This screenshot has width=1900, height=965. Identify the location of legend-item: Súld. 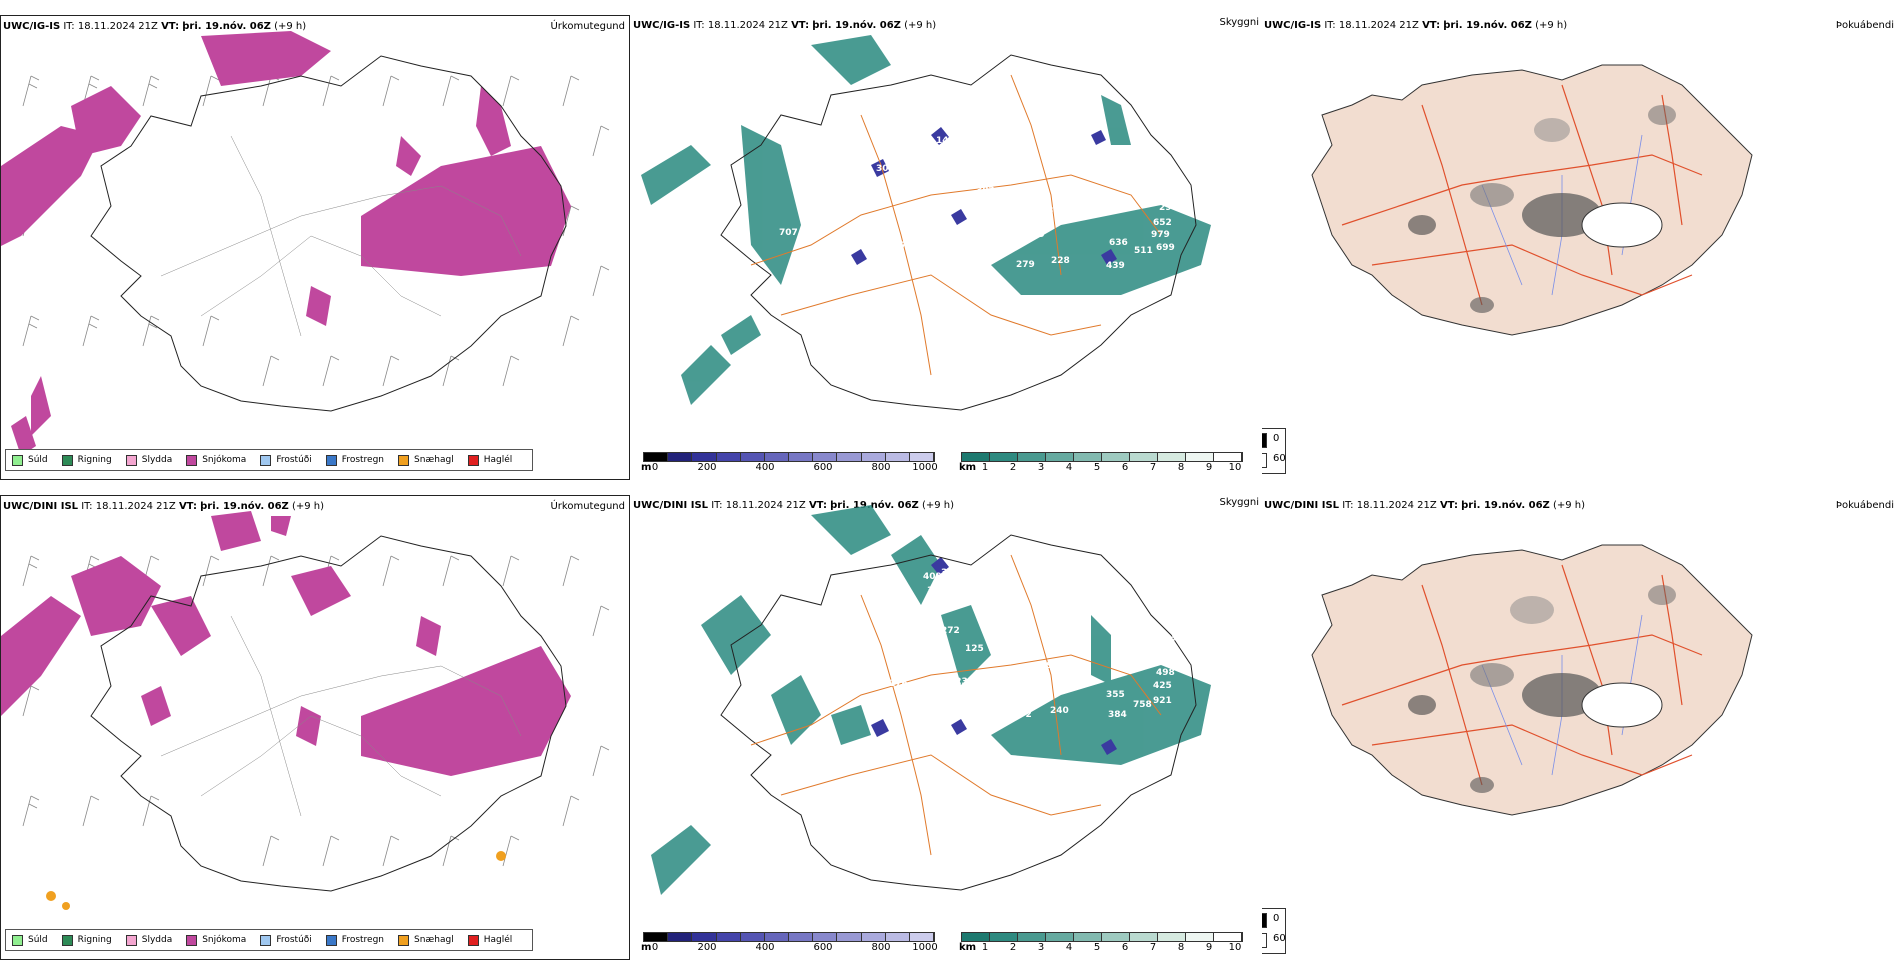
(30, 940).